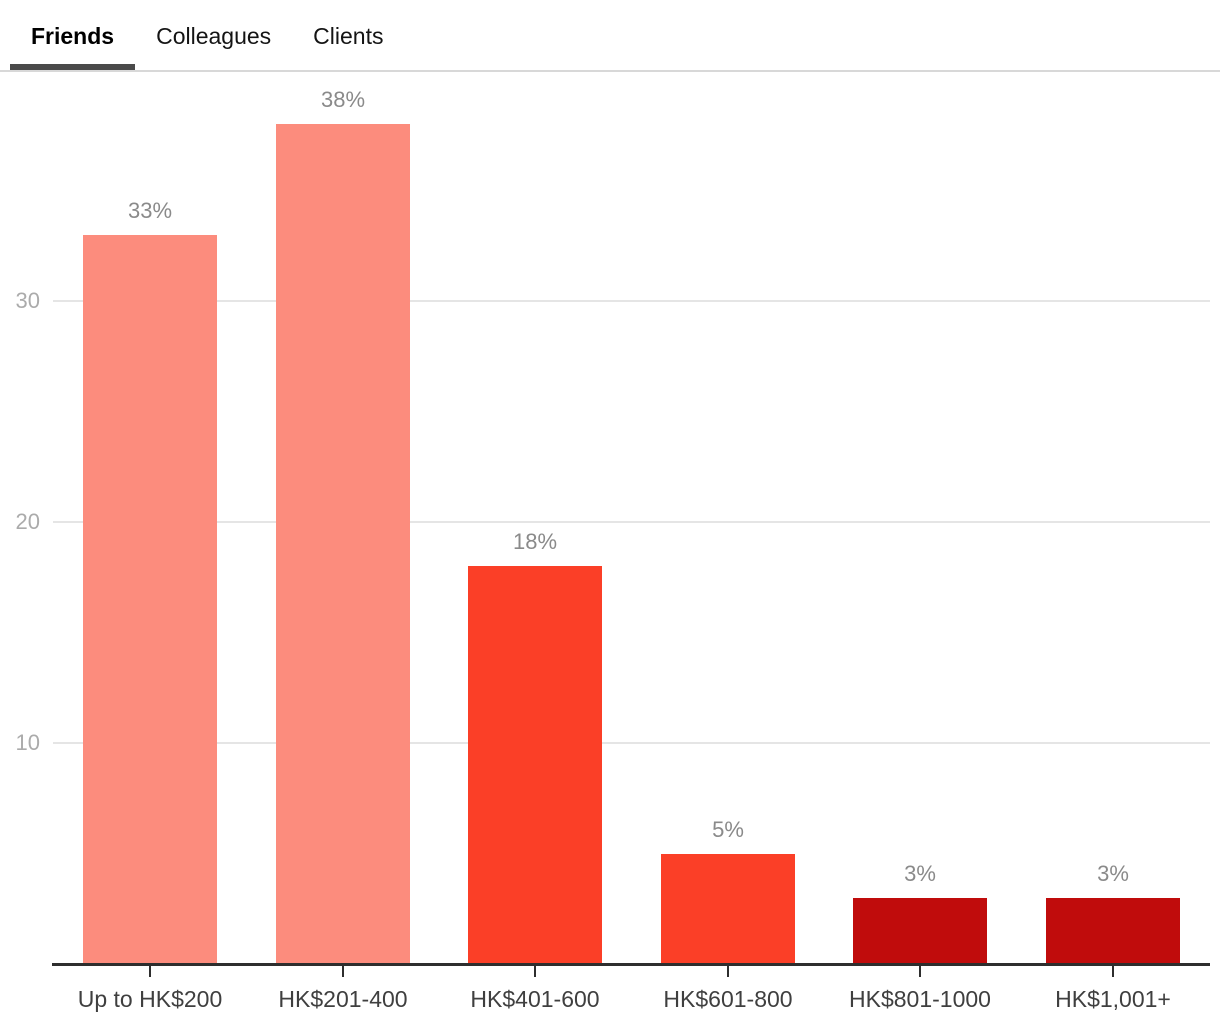 The image size is (1220, 1020). What do you see at coordinates (150, 999) in the screenshot?
I see `x-axis-label: Up to HK$200` at bounding box center [150, 999].